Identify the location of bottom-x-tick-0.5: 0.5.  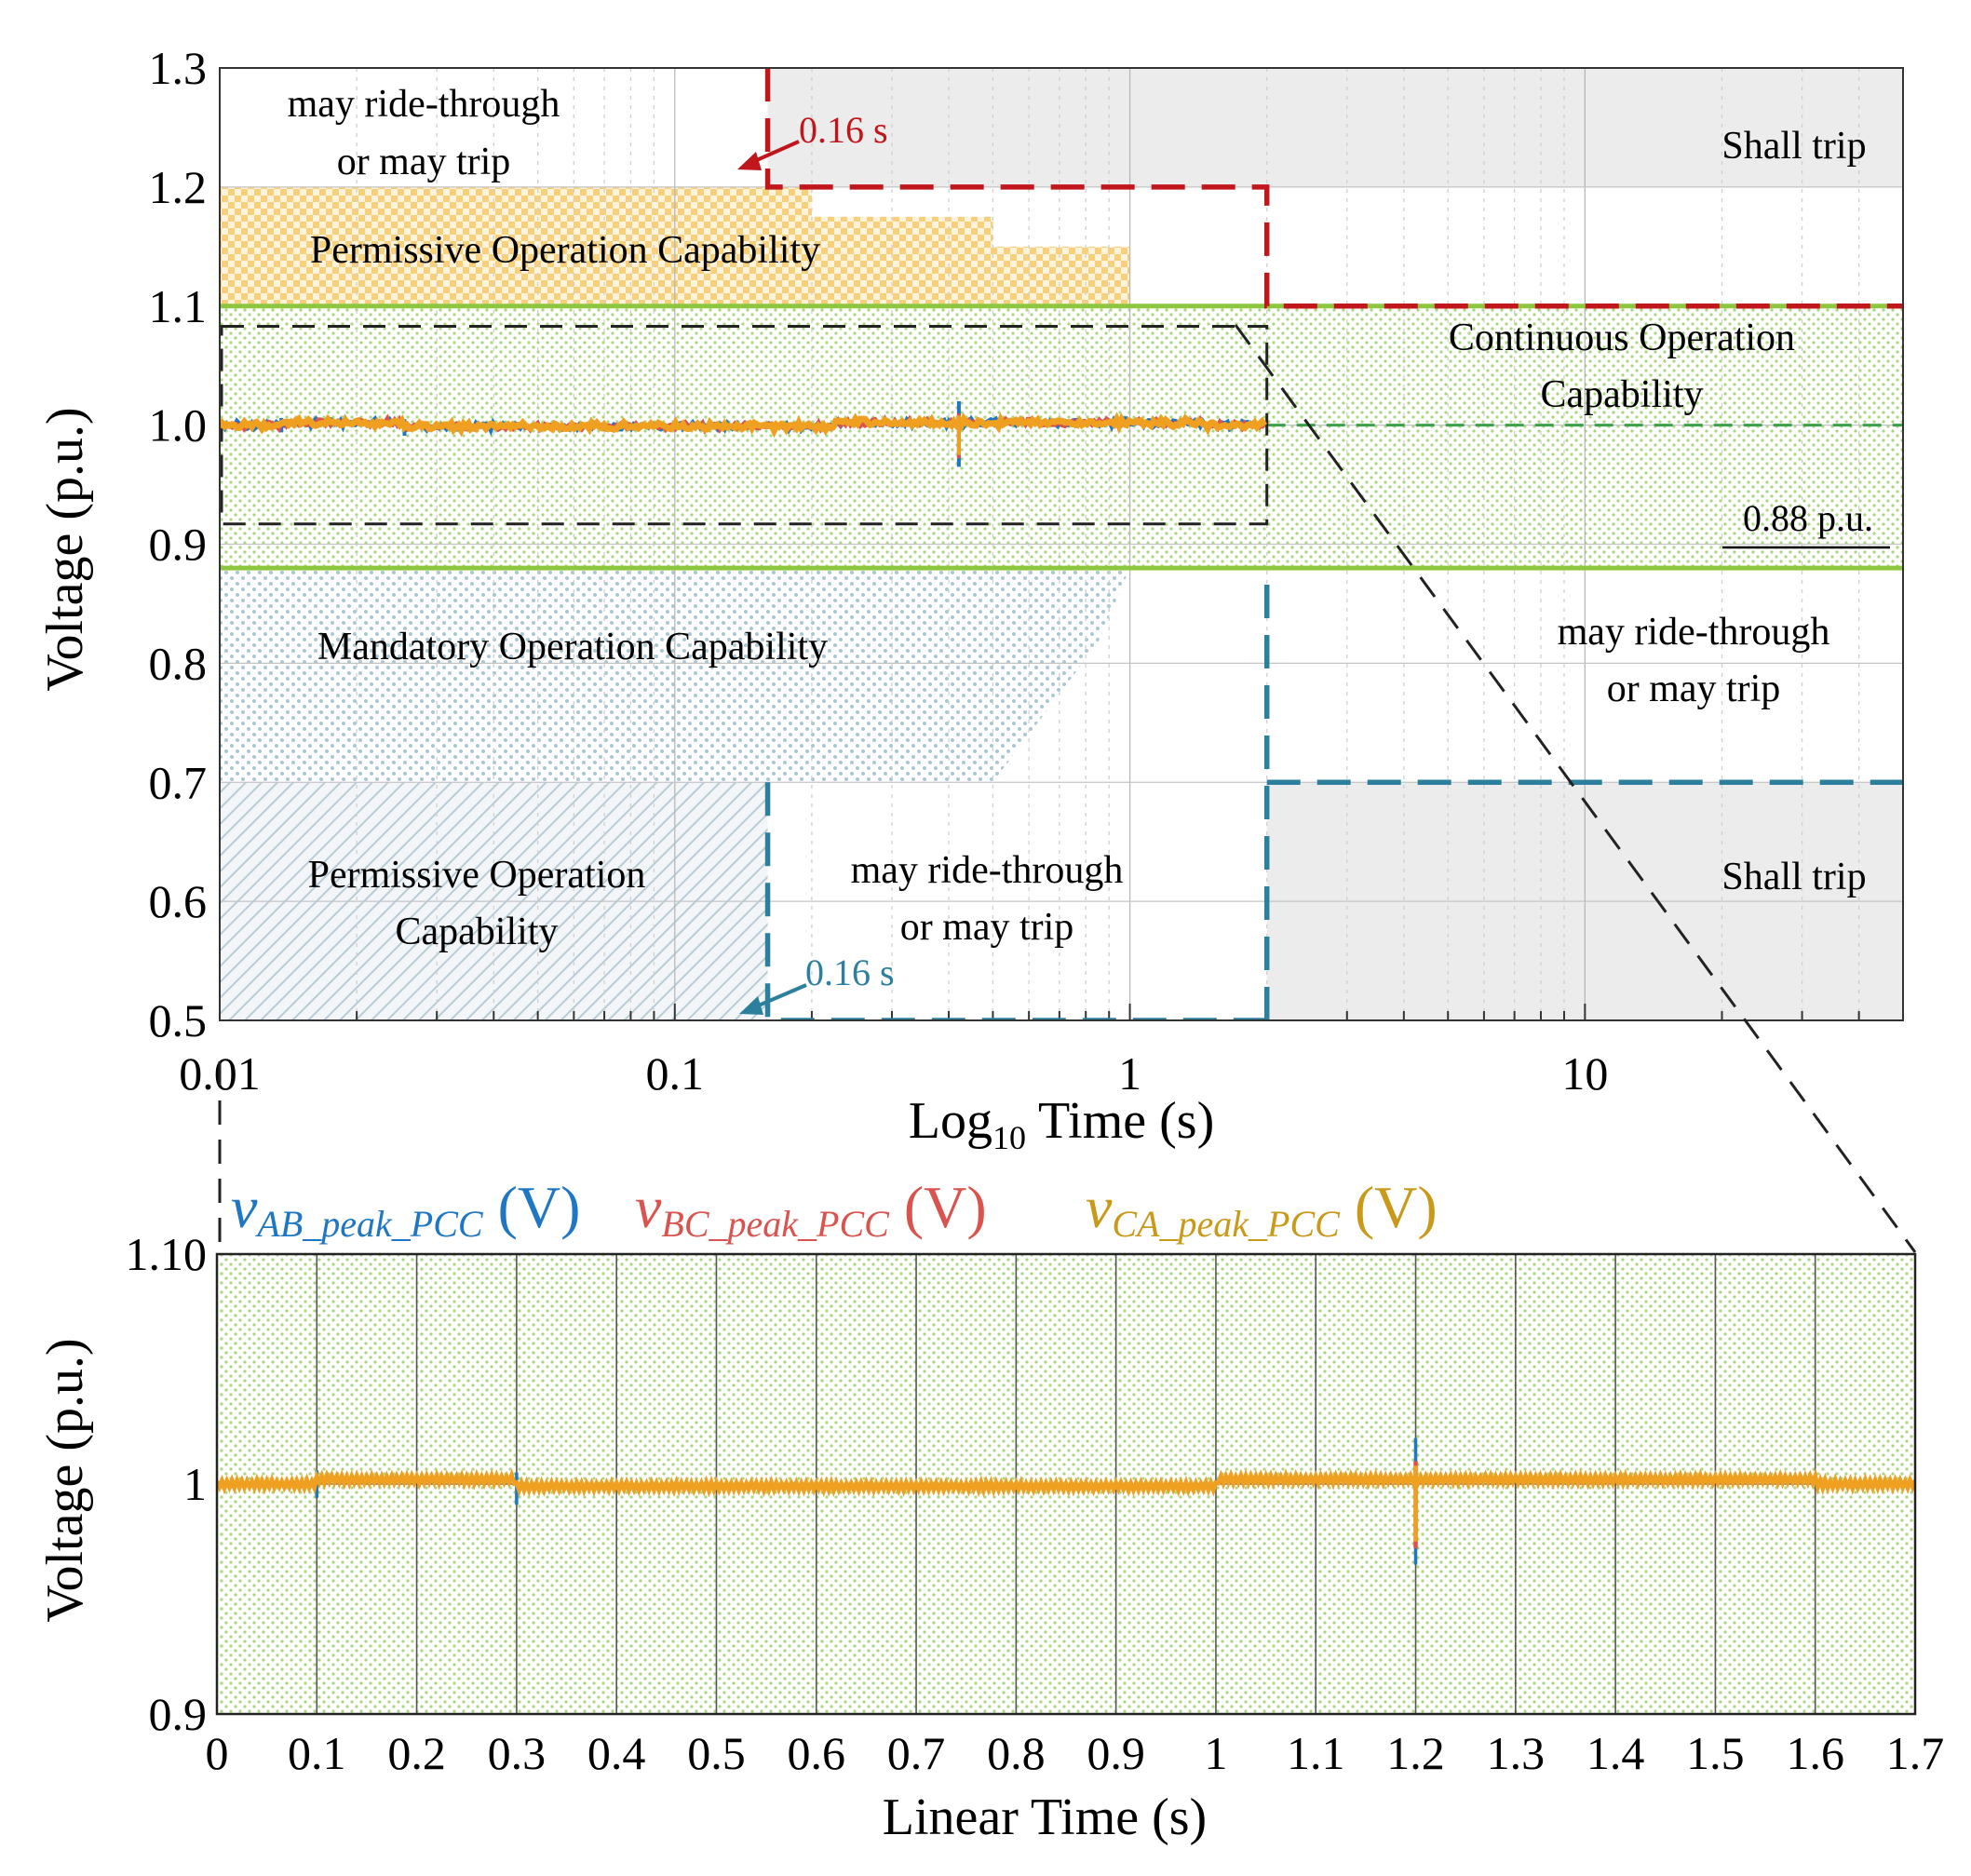
(716, 1753).